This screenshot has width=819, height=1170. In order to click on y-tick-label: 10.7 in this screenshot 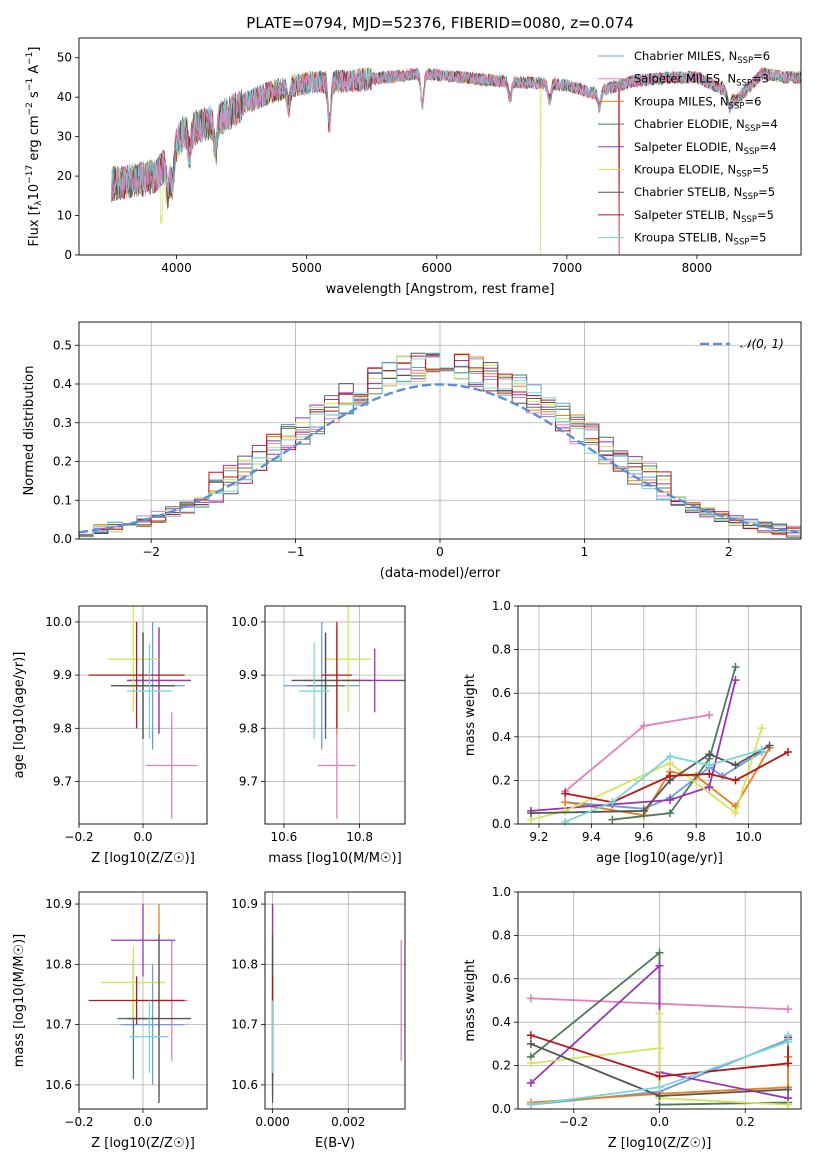, I will do `click(244, 1025)`.